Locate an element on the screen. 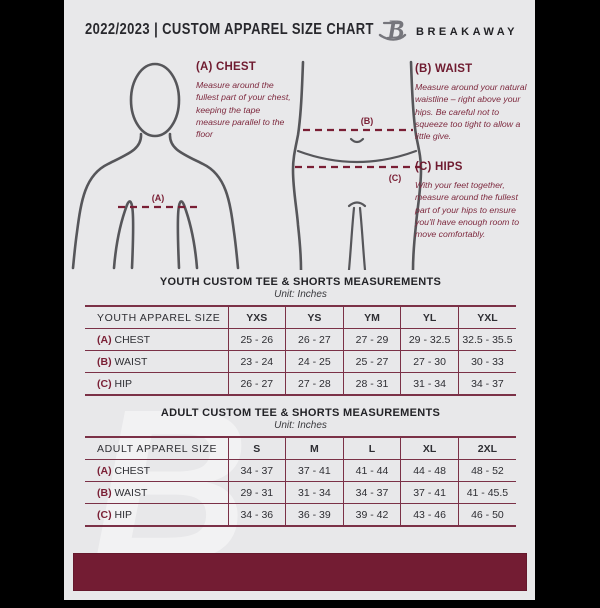 The width and height of the screenshot is (600, 608). youth-size-yxl: YXL is located at coordinates (486, 317).